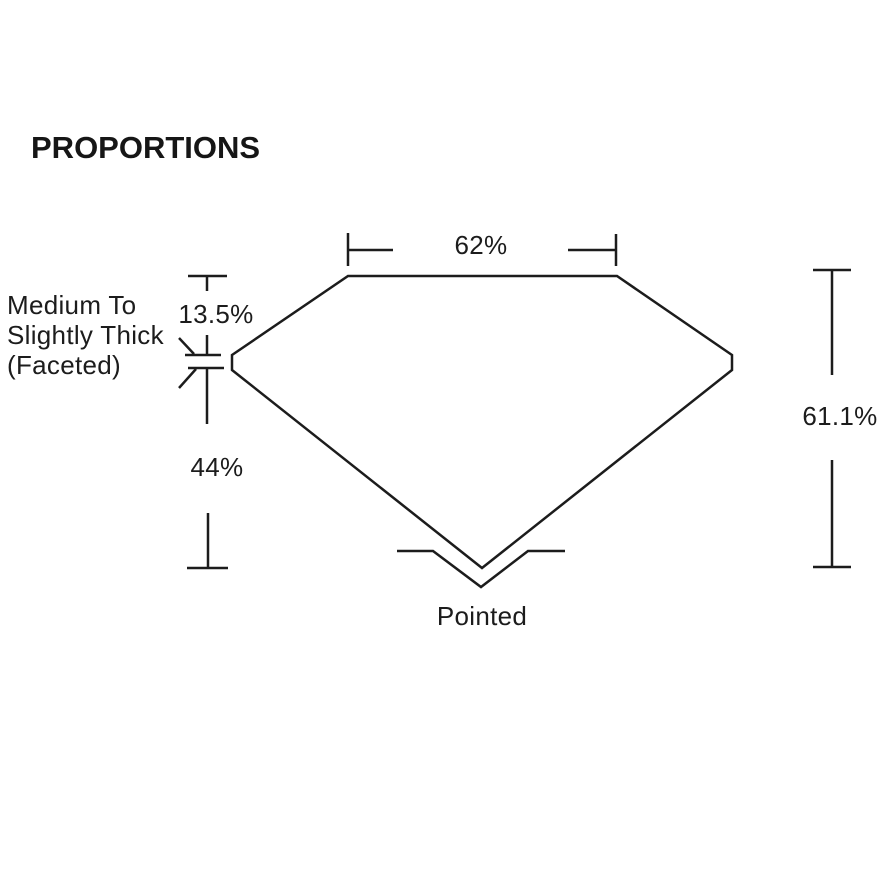  I want to click on girdle-description-line-2: Slightly Thick, so click(85, 335).